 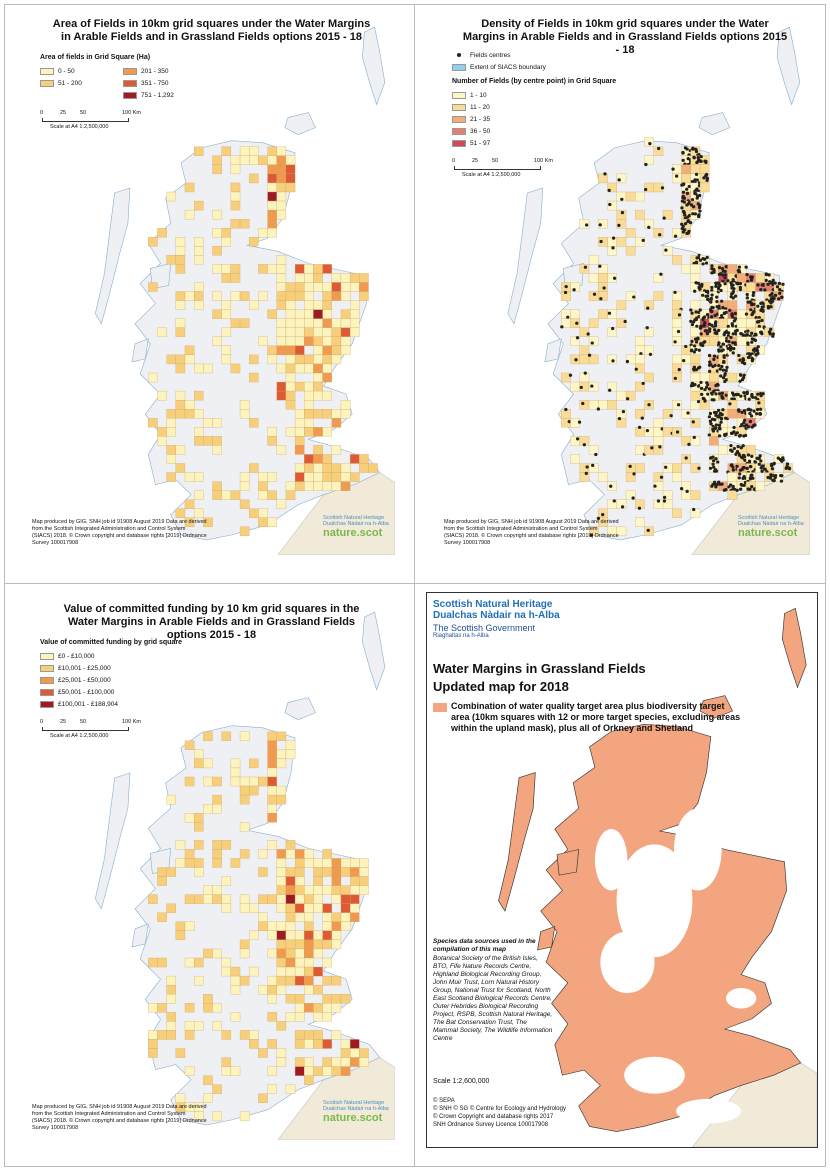 What do you see at coordinates (42, 722) in the screenshot?
I see `scale-tick: 0` at bounding box center [42, 722].